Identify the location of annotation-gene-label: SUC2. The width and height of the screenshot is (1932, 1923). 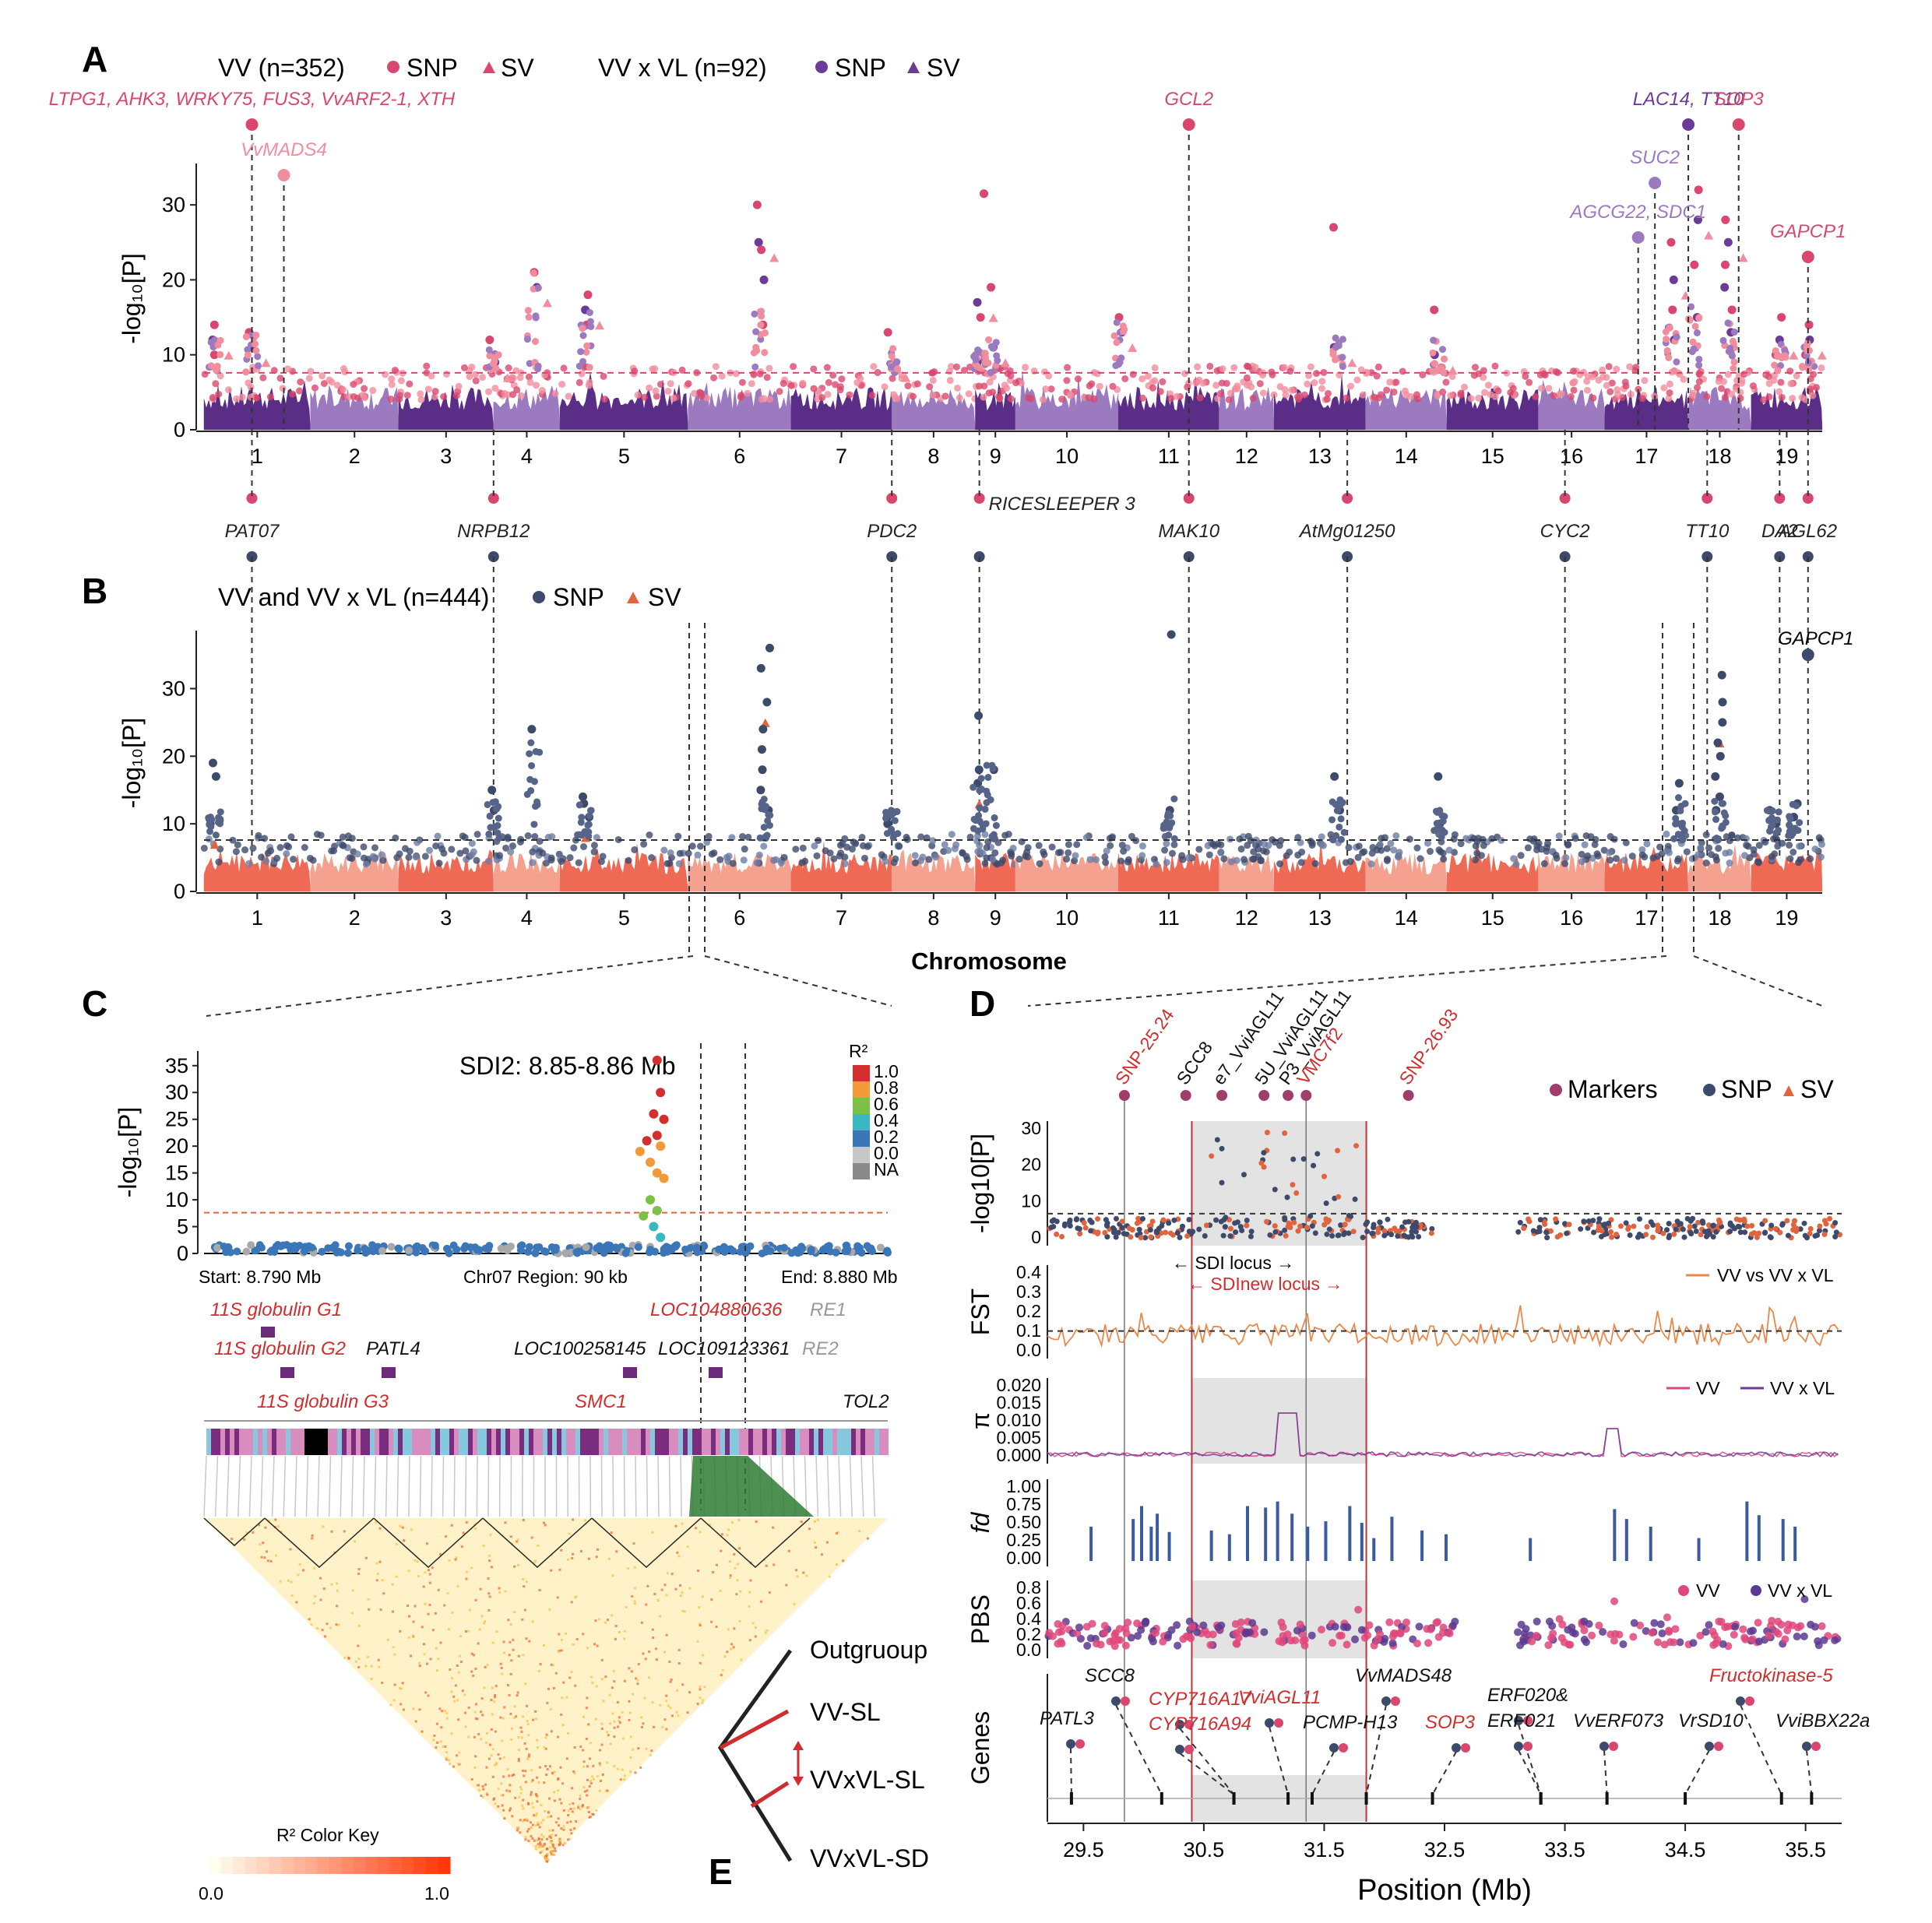
(1655, 157).